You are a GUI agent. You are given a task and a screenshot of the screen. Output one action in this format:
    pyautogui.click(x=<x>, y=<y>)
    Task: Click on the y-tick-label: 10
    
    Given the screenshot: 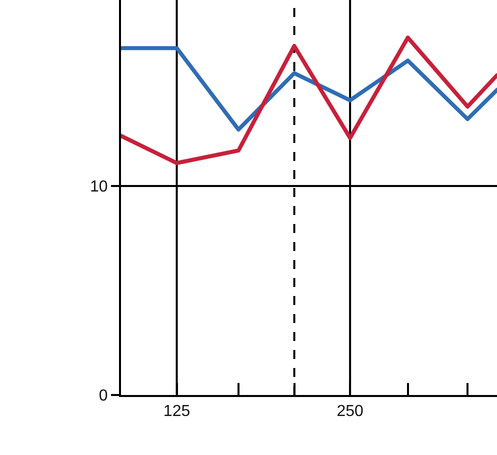 What is the action you would take?
    pyautogui.click(x=99, y=187)
    